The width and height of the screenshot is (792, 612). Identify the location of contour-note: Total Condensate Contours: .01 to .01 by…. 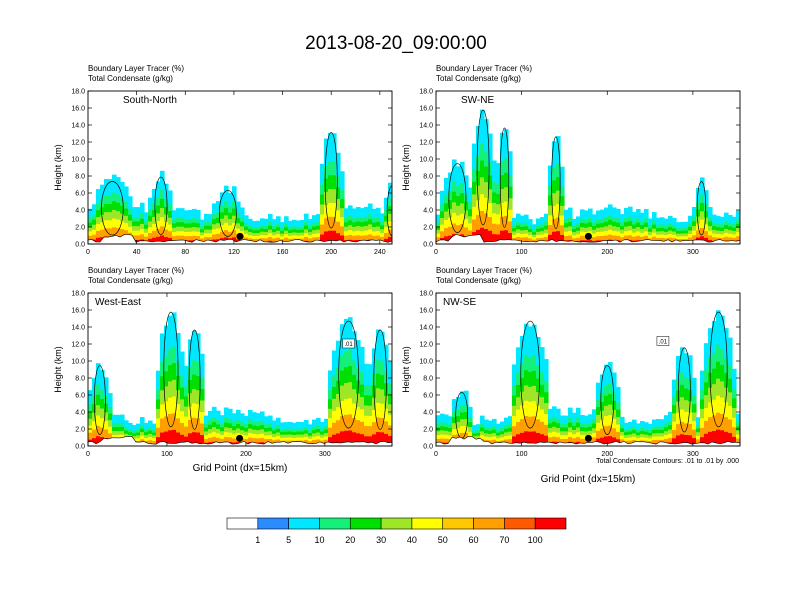
(667, 461).